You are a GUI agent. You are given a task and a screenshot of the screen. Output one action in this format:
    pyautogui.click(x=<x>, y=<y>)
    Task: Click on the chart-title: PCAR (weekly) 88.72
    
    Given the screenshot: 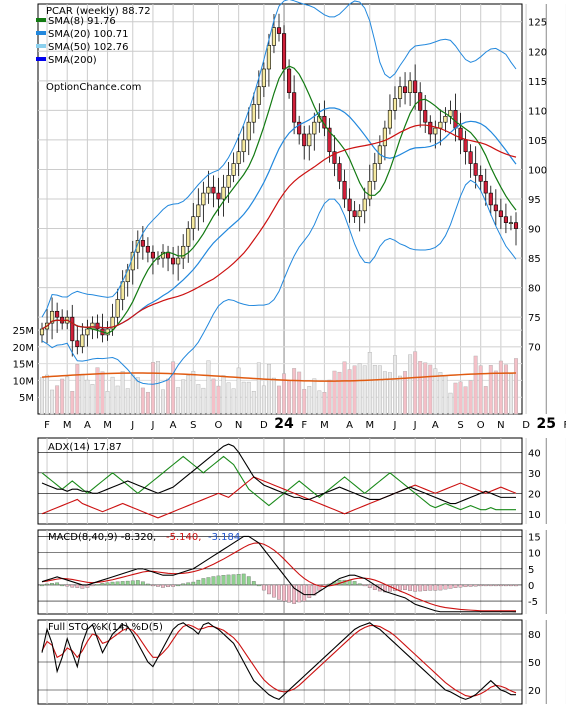 What is the action you would take?
    pyautogui.click(x=98, y=11)
    